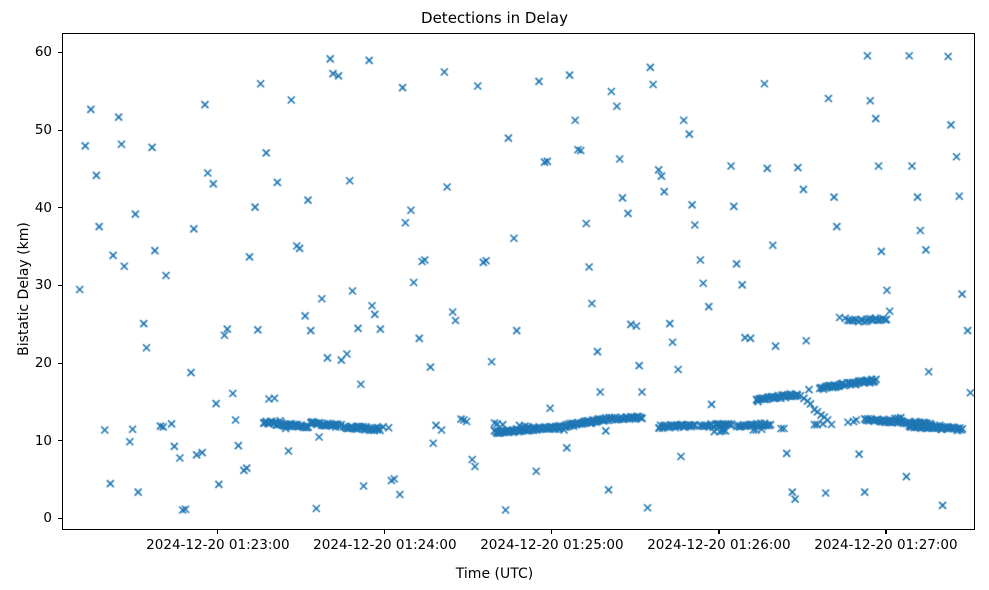  Describe the element at coordinates (43, 207) in the screenshot. I see `y-tick-label: 40` at that location.